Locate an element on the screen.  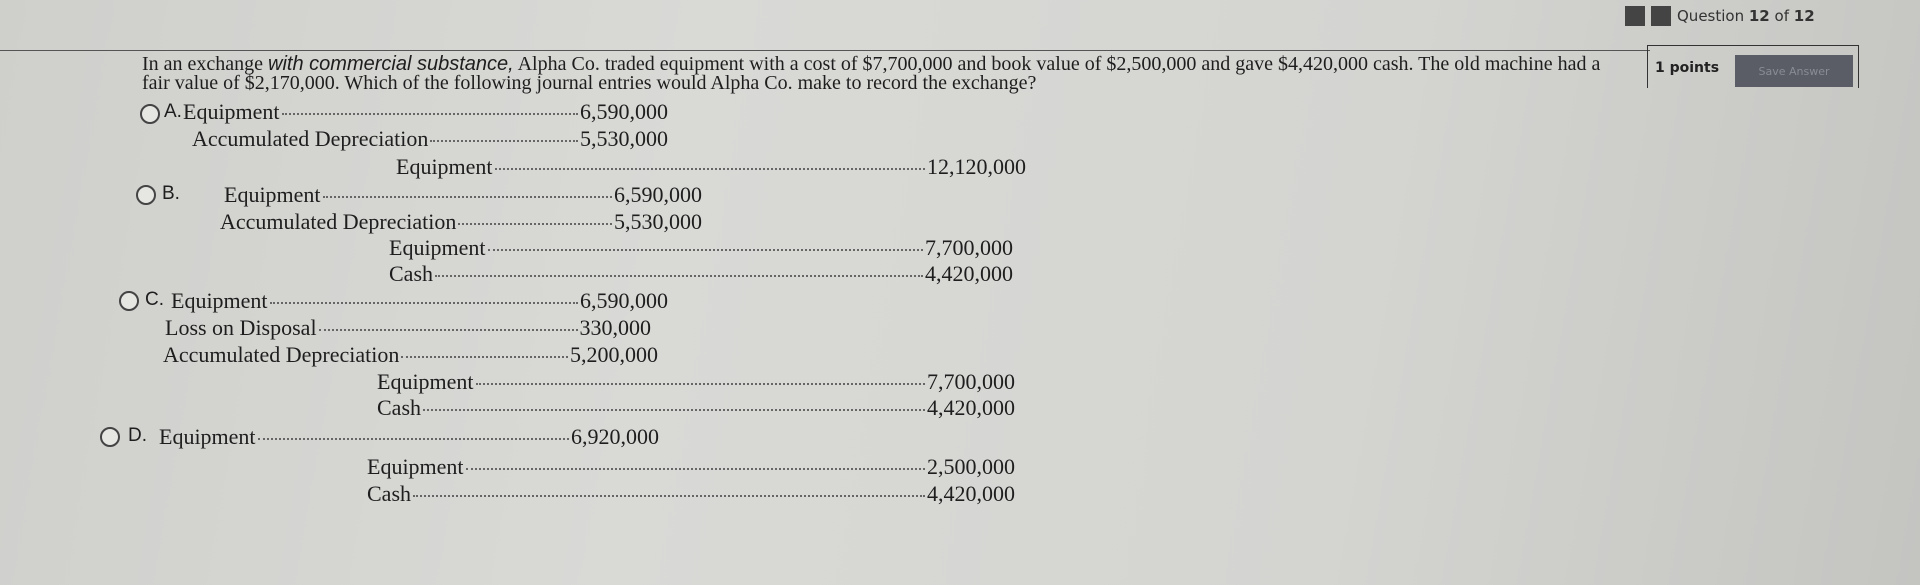
question-counter: Question 12 of 12 is located at coordinates (1746, 16).